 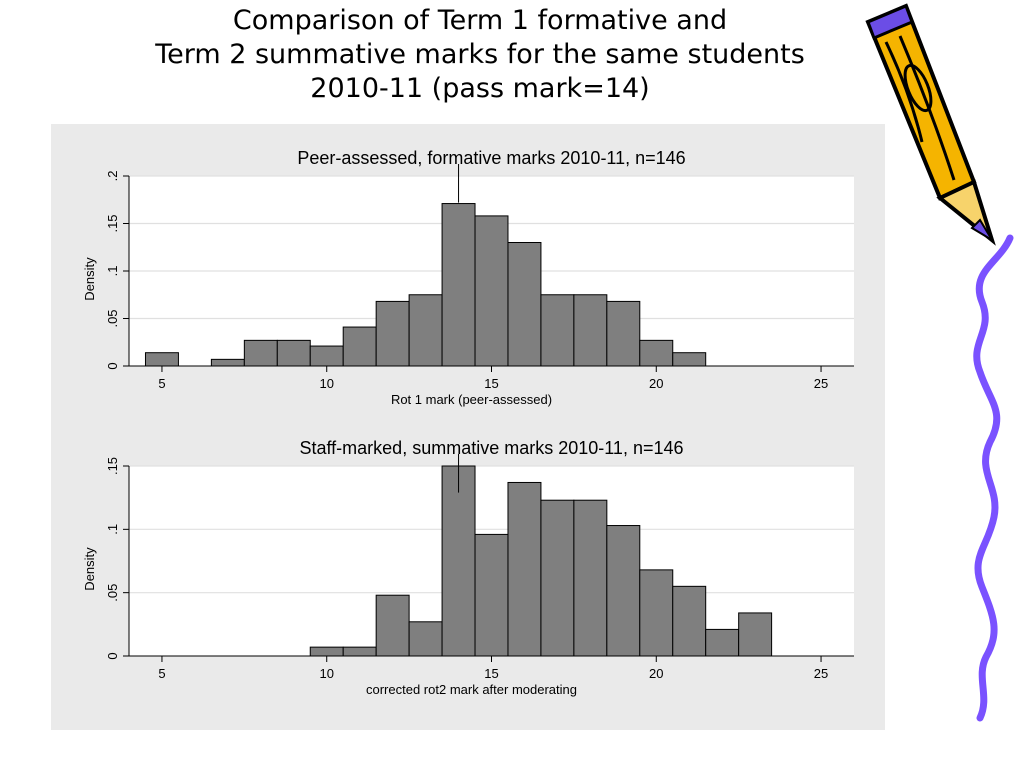 I want to click on title-line-3: 2010-11 (pass mark=14), so click(x=480, y=88).